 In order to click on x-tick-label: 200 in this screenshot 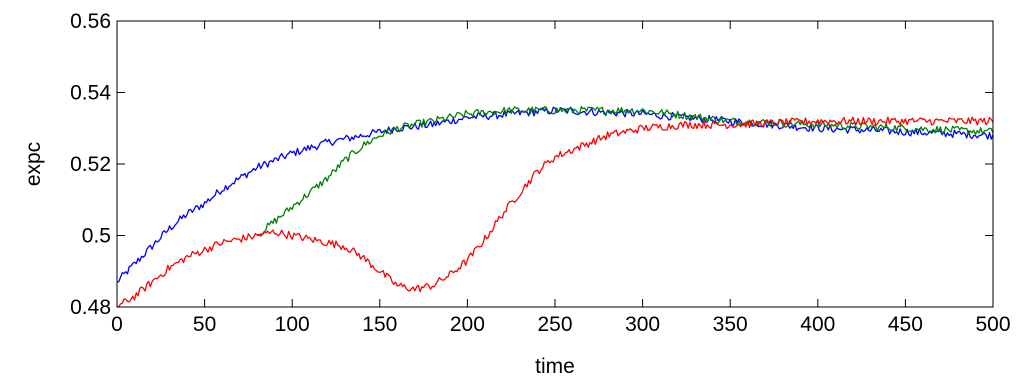, I will do `click(467, 324)`.